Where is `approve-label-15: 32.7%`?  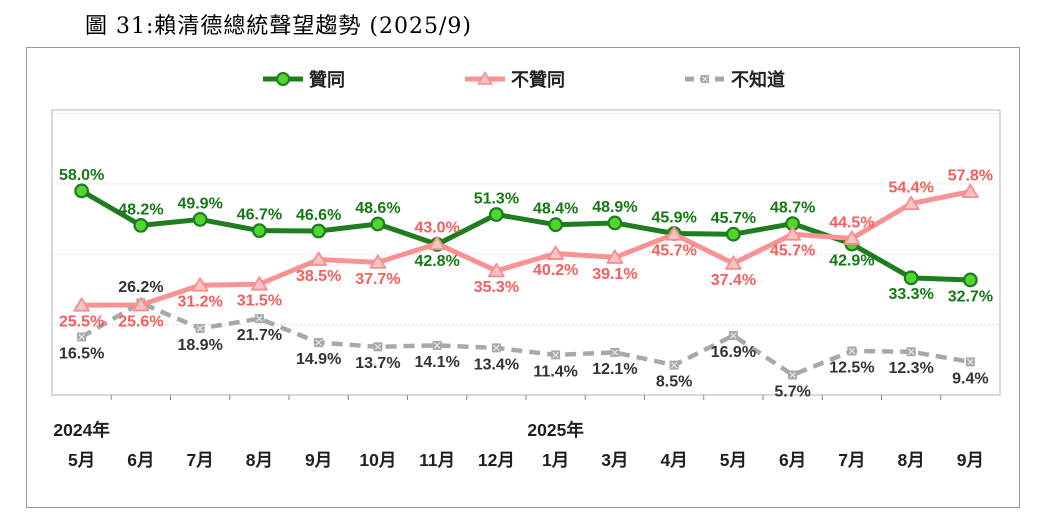
approve-label-15: 32.7% is located at coordinates (970, 296).